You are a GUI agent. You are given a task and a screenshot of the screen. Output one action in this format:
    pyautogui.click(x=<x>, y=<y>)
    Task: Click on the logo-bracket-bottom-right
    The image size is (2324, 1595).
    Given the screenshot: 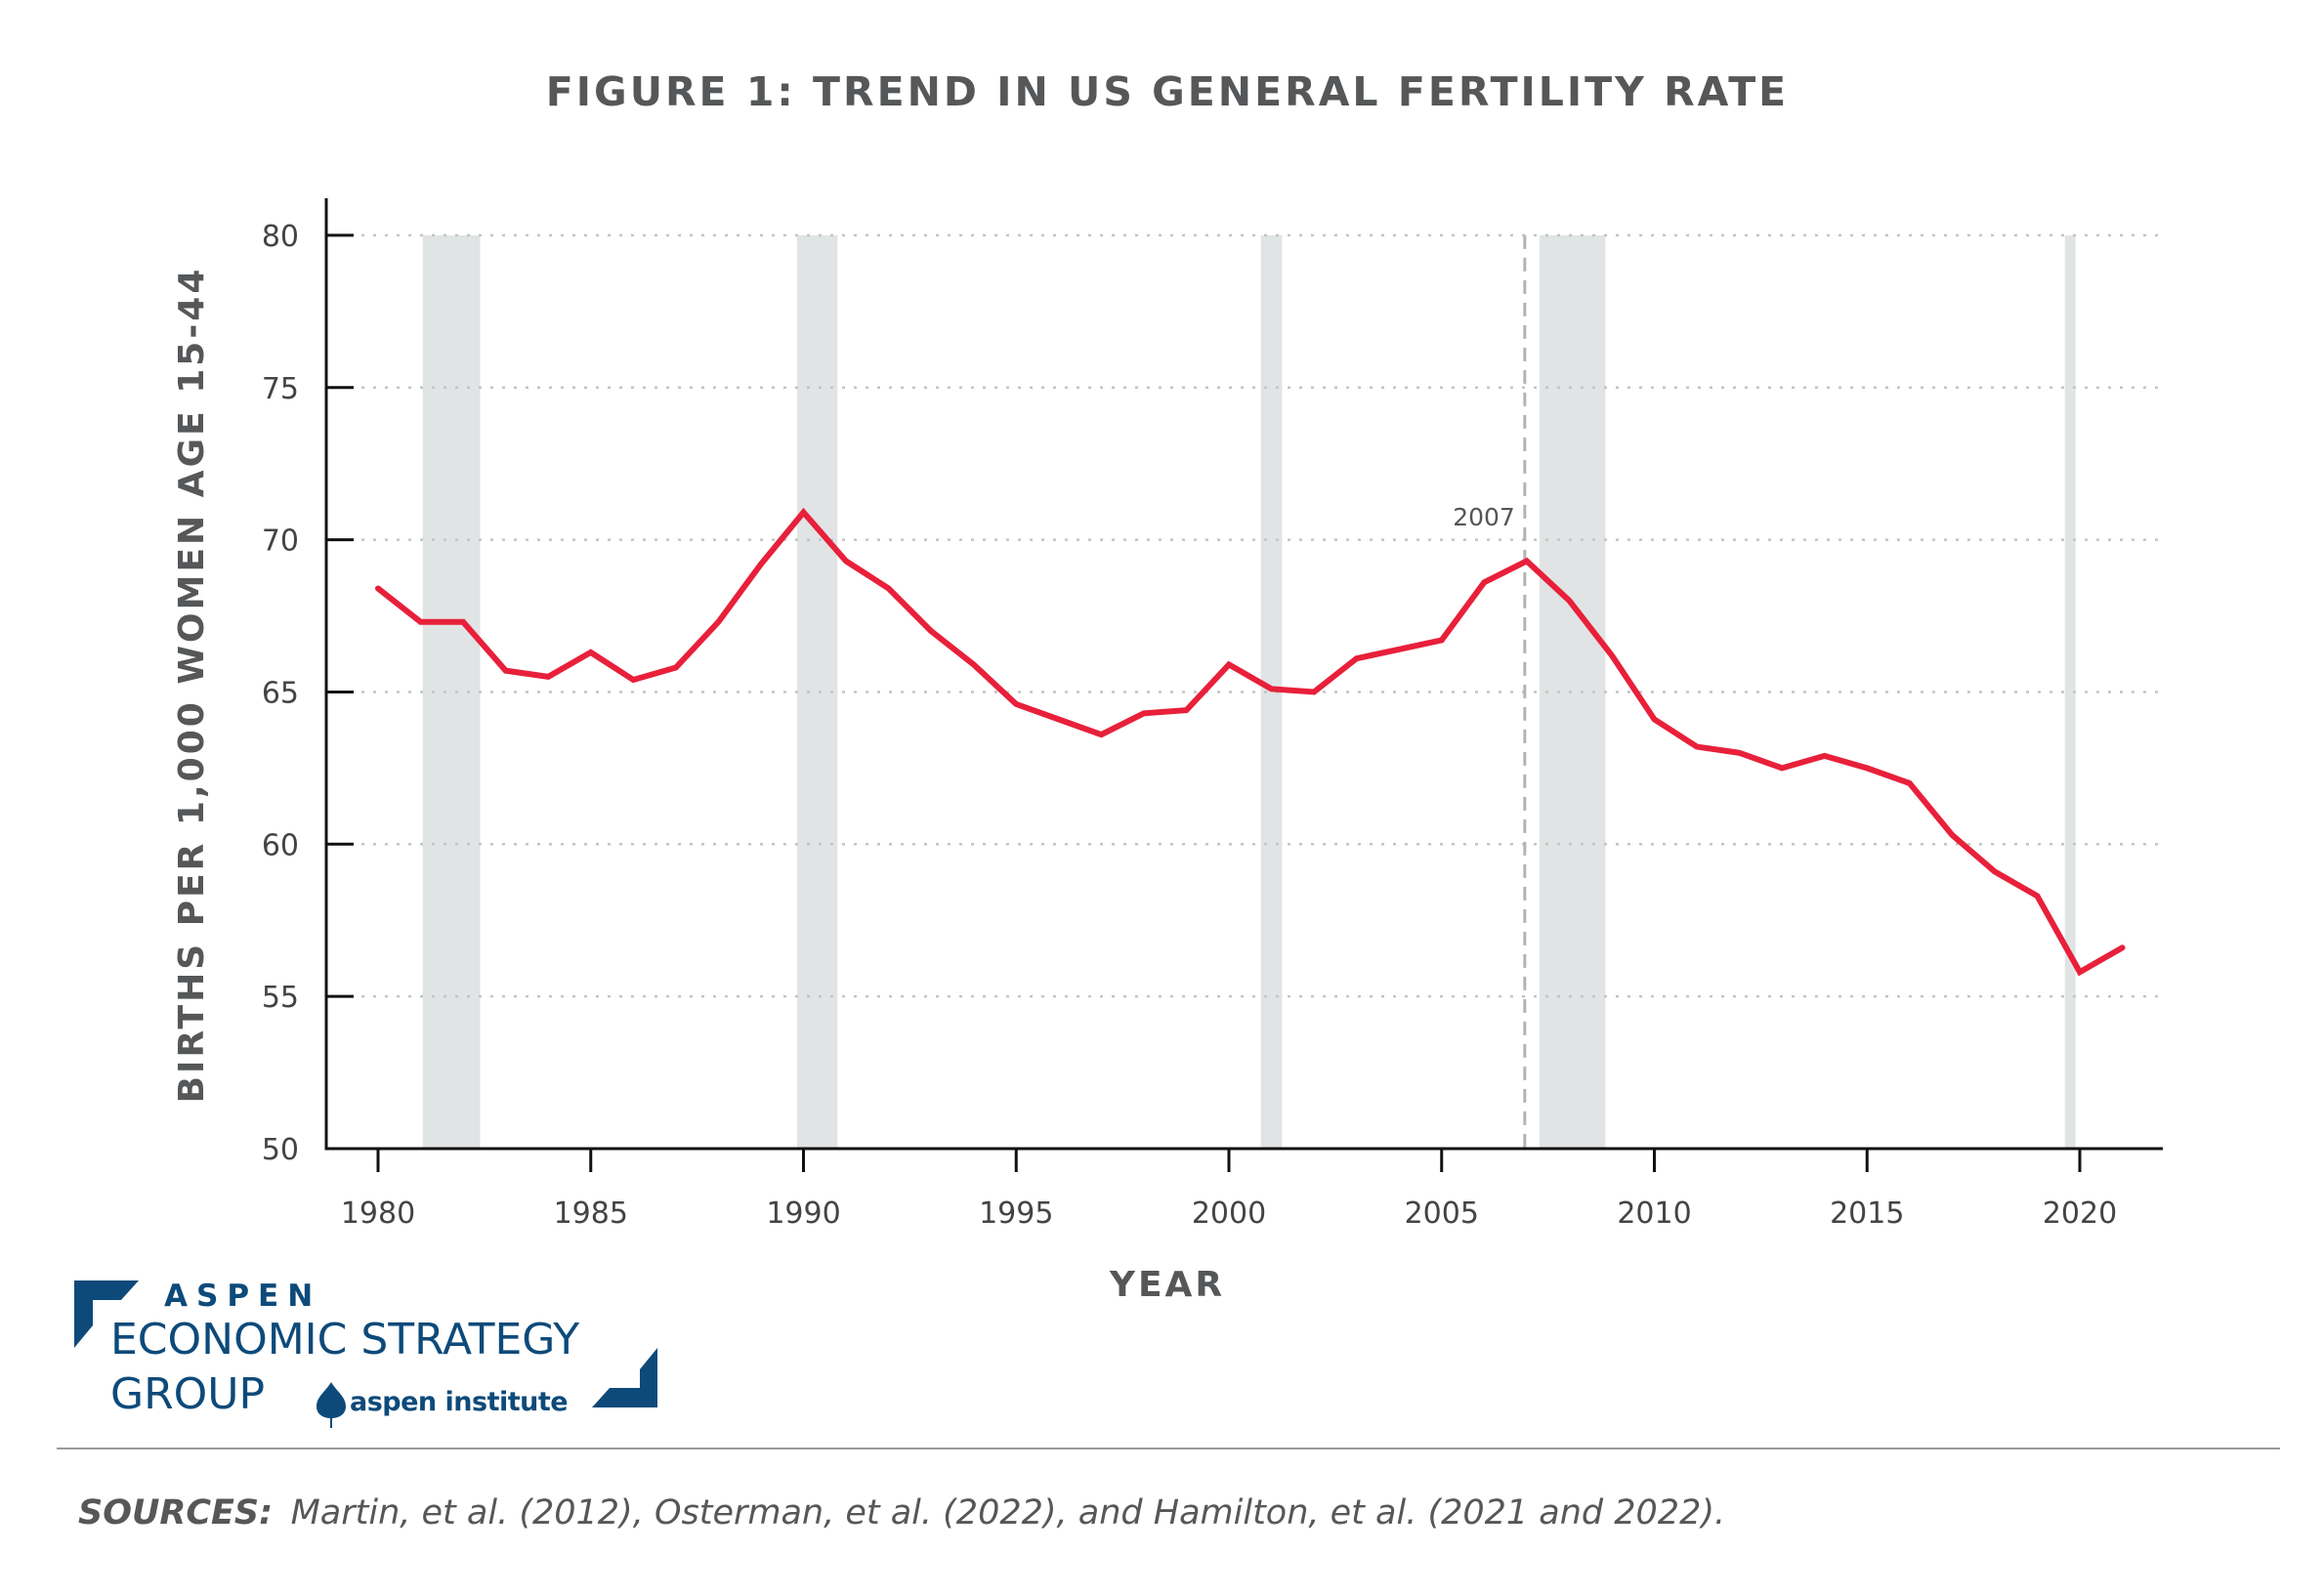 What is the action you would take?
    pyautogui.click(x=624, y=1377)
    